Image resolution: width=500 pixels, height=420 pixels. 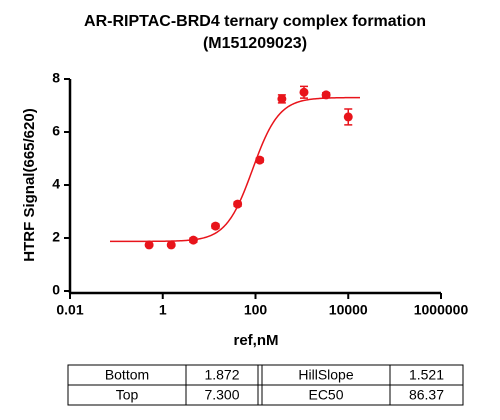 What do you see at coordinates (325, 395) in the screenshot?
I see `param-name: EC50` at bounding box center [325, 395].